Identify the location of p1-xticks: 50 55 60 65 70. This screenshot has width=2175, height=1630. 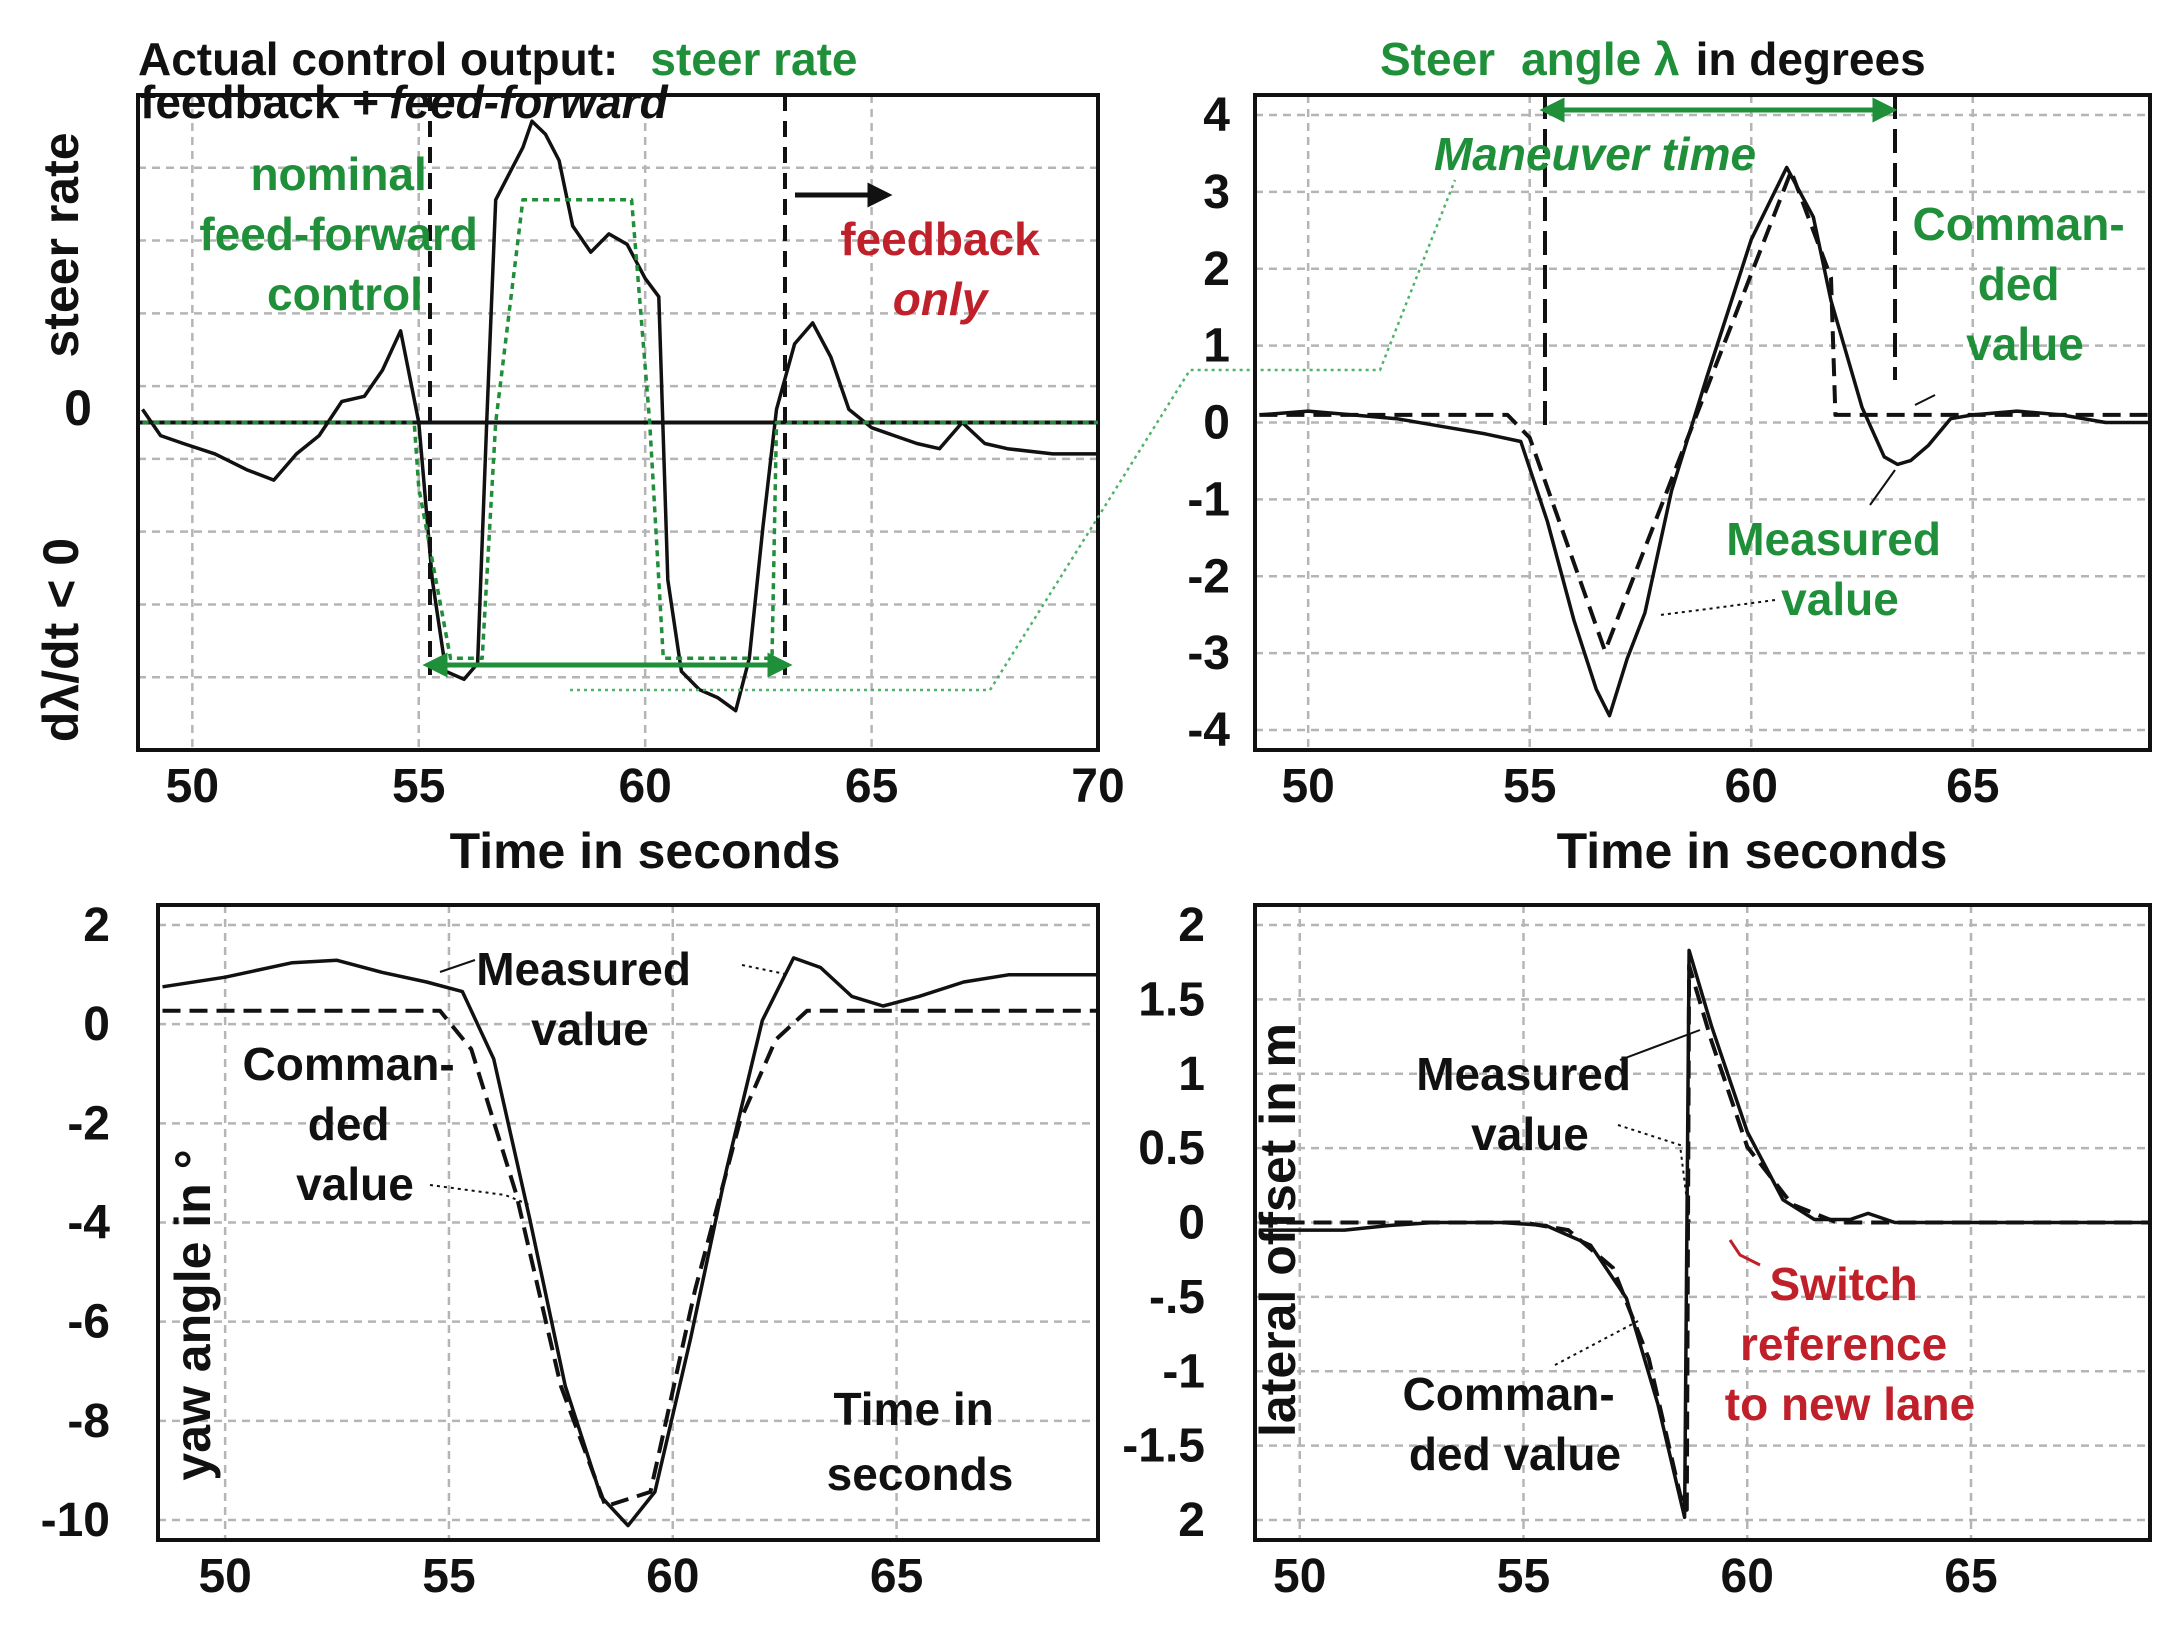
(645, 786).